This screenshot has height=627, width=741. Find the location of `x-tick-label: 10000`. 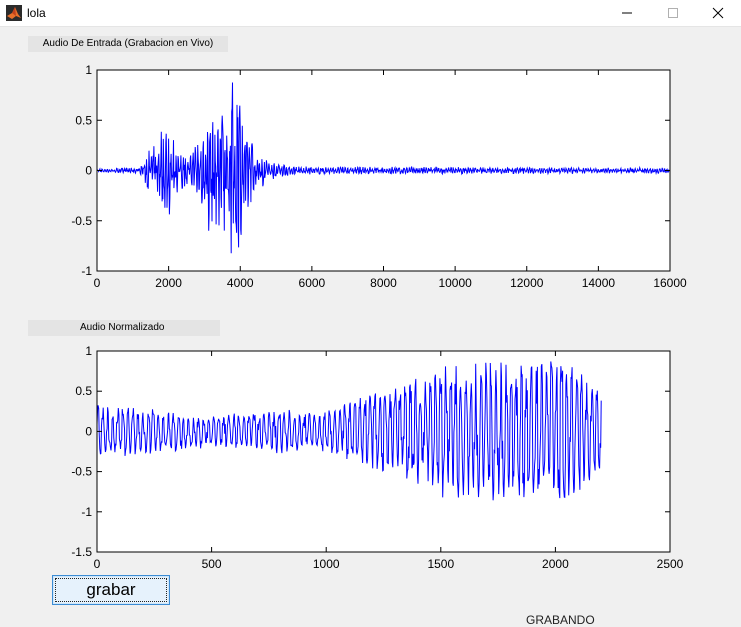

x-tick-label: 10000 is located at coordinates (455, 283).